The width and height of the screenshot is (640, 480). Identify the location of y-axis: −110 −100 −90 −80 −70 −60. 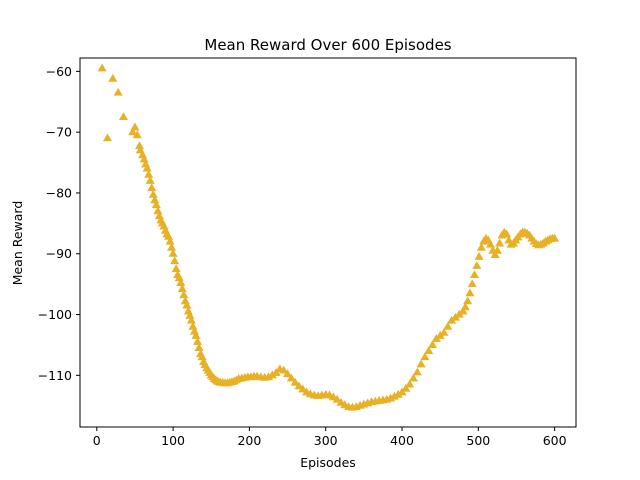
(59, 223).